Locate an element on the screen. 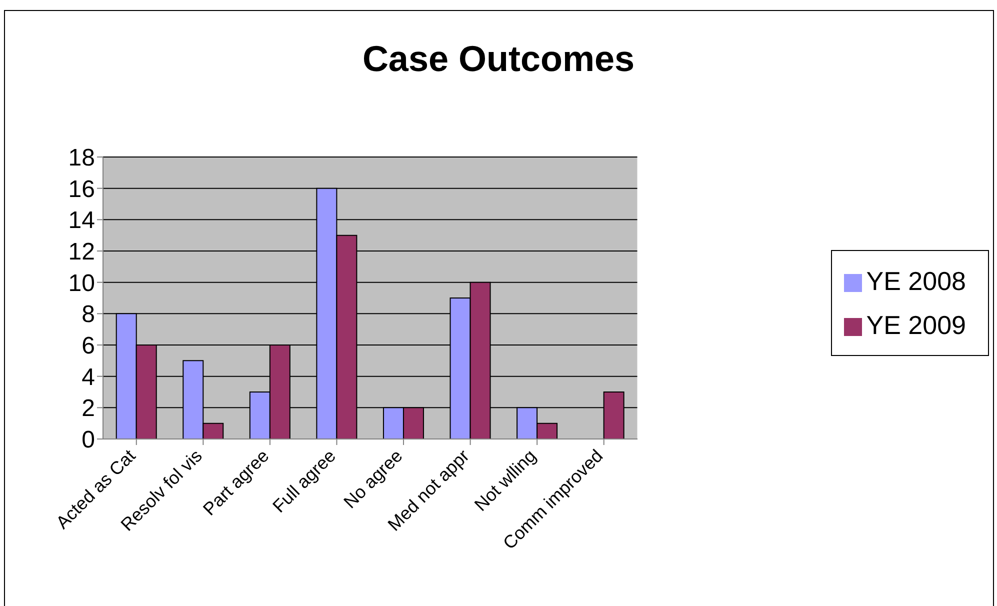  y-tick-label: 6 is located at coordinates (88, 346).